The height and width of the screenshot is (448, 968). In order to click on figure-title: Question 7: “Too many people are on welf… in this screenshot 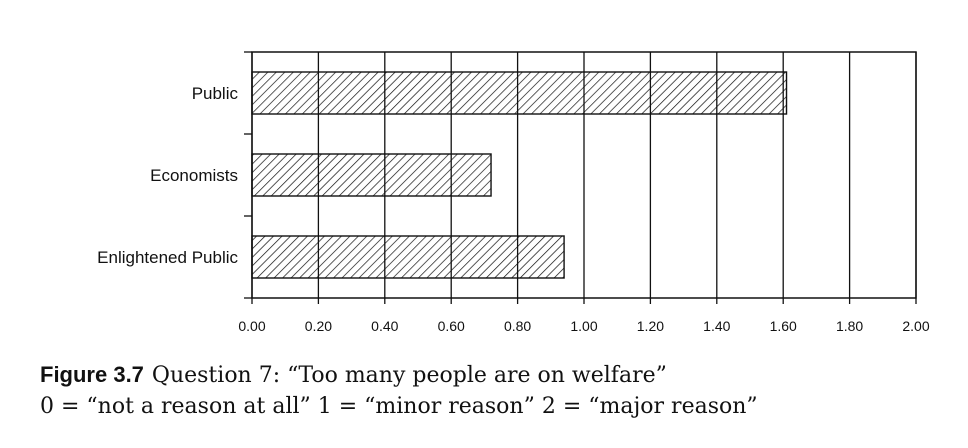, I will do `click(409, 375)`.